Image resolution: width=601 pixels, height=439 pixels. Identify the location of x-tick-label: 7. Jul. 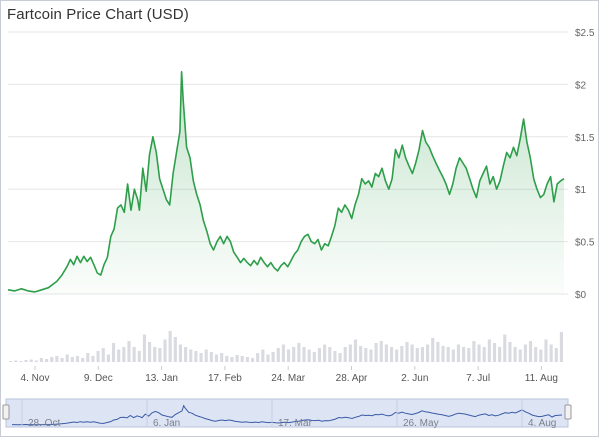
(478, 378).